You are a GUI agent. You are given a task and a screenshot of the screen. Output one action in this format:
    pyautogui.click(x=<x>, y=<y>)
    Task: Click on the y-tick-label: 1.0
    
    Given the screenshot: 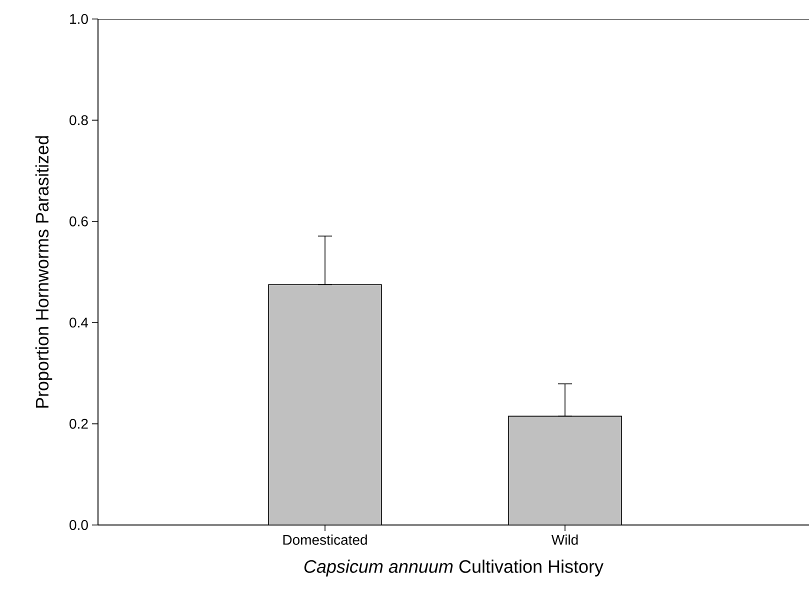 What is the action you would take?
    pyautogui.click(x=79, y=19)
    